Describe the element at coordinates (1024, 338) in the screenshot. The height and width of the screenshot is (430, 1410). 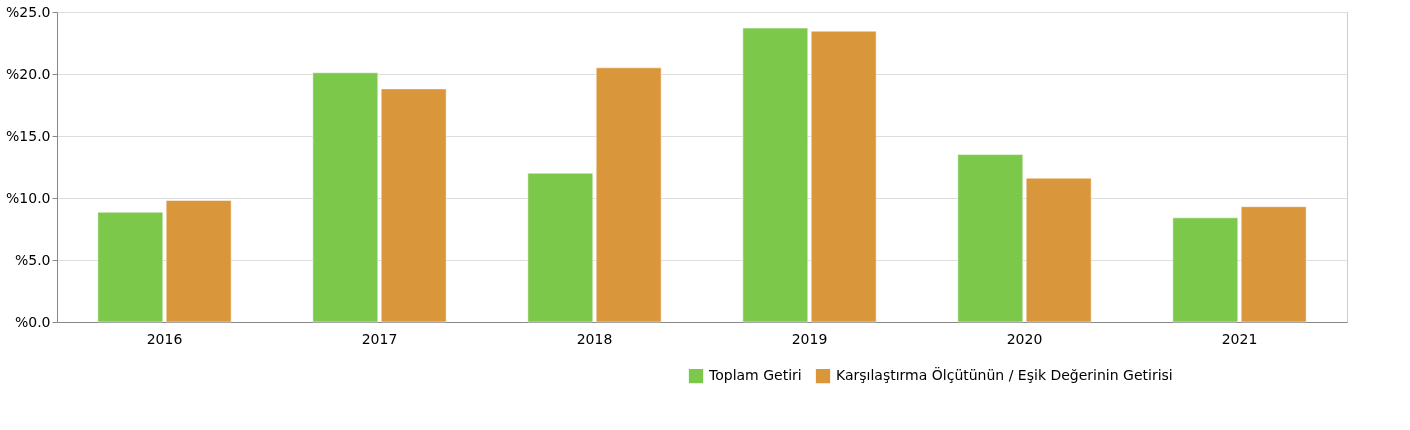
I see `x-tick-label: 2020` at that location.